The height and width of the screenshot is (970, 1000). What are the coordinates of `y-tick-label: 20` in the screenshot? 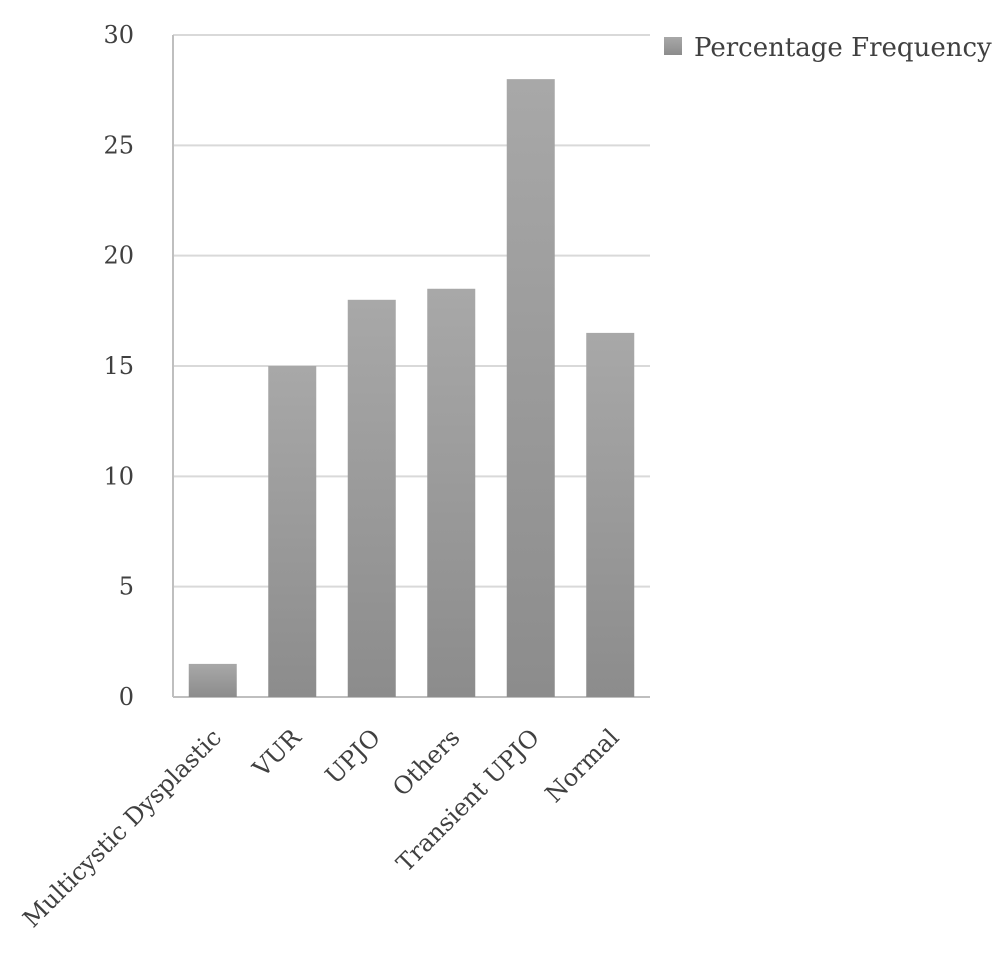 It's located at (118, 256).